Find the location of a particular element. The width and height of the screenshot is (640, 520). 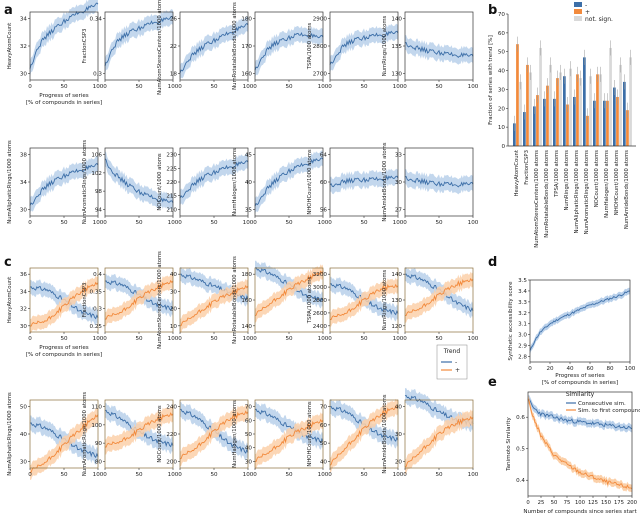

y-tick-label: 0.3 is located at coordinates (97, 310).